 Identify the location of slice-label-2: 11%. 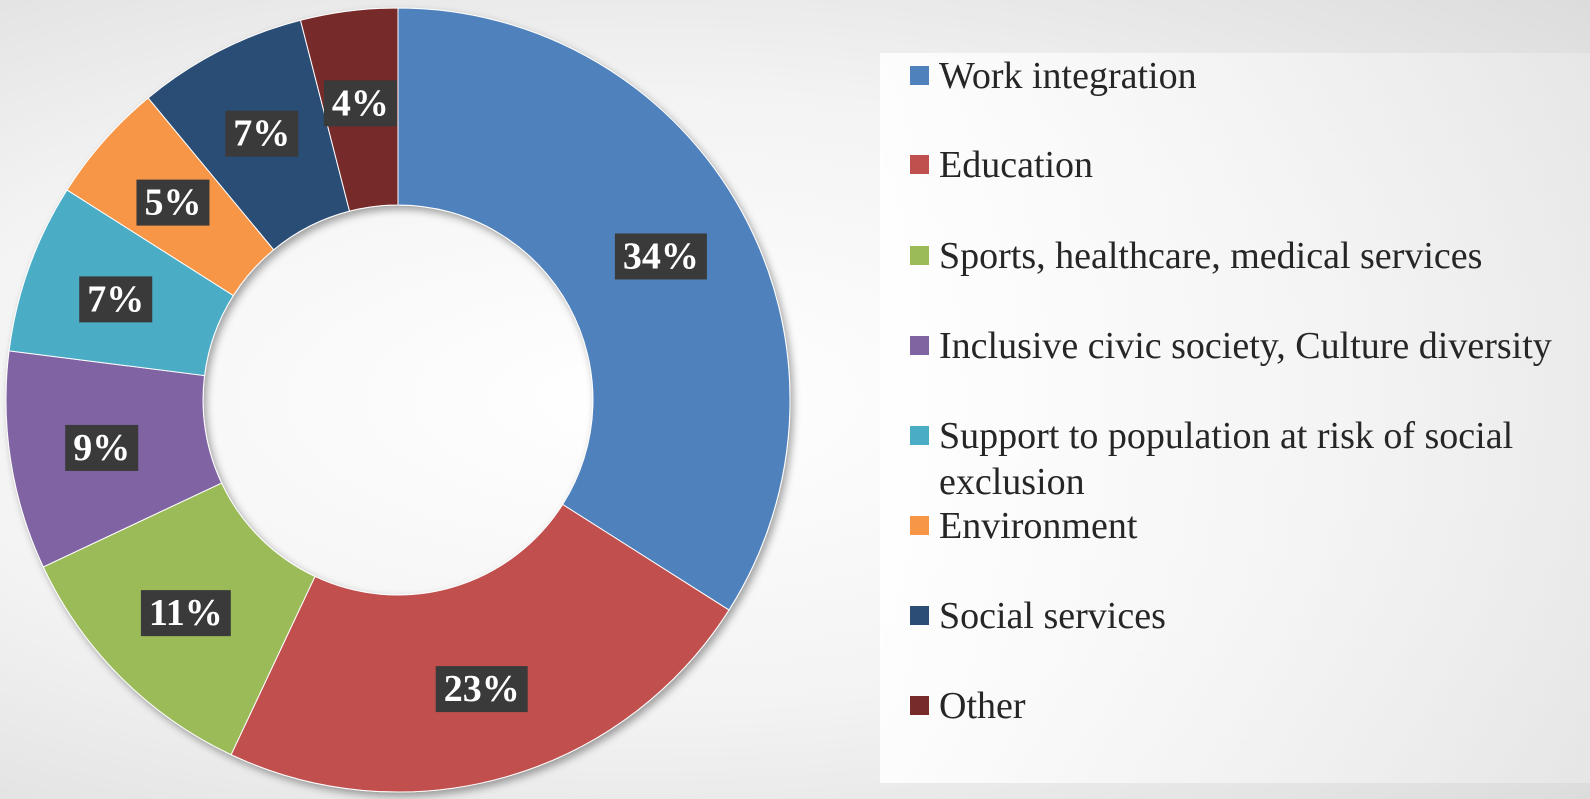
(186, 613).